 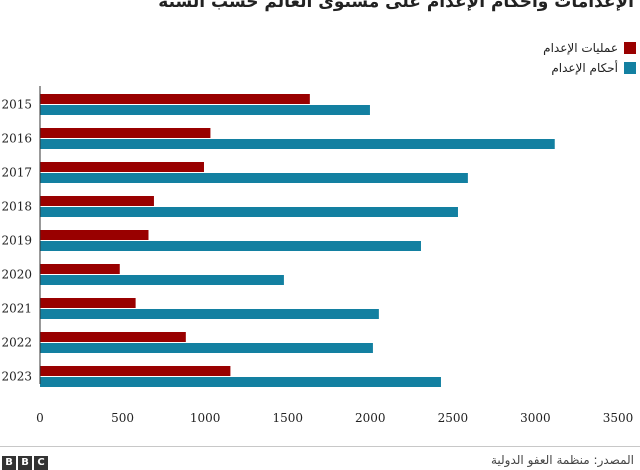 I want to click on x-tick-label: 1000, so click(x=205, y=418).